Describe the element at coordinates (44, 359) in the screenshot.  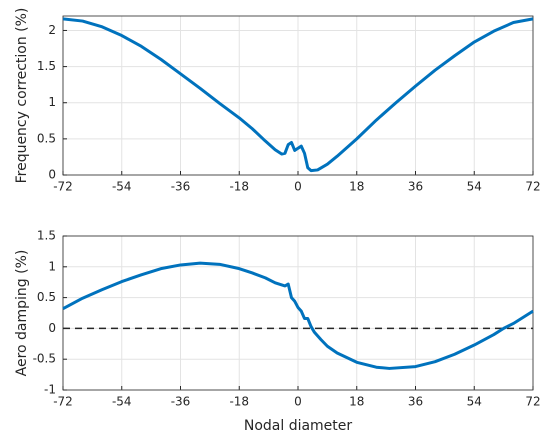
I see `y-tick-label: -0.5` at that location.